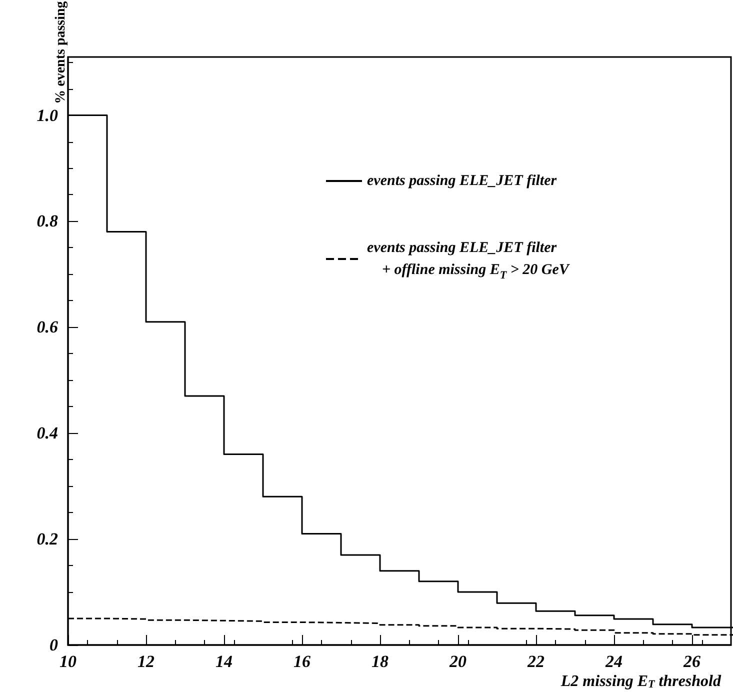 This screenshot has height=696, width=733. Describe the element at coordinates (613, 661) in the screenshot. I see `x-tick-label: 24` at that location.